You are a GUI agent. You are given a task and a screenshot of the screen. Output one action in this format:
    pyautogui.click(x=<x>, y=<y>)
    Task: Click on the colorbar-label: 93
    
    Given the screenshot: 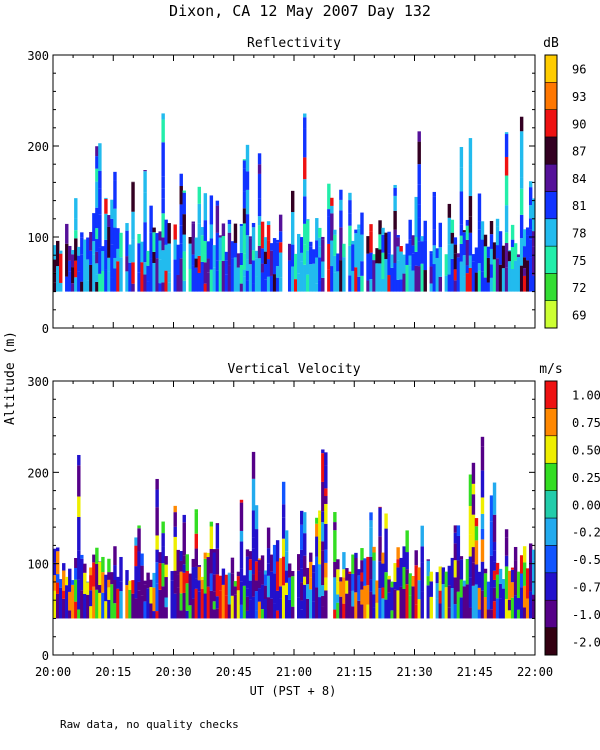 What is the action you would take?
    pyautogui.click(x=579, y=97)
    